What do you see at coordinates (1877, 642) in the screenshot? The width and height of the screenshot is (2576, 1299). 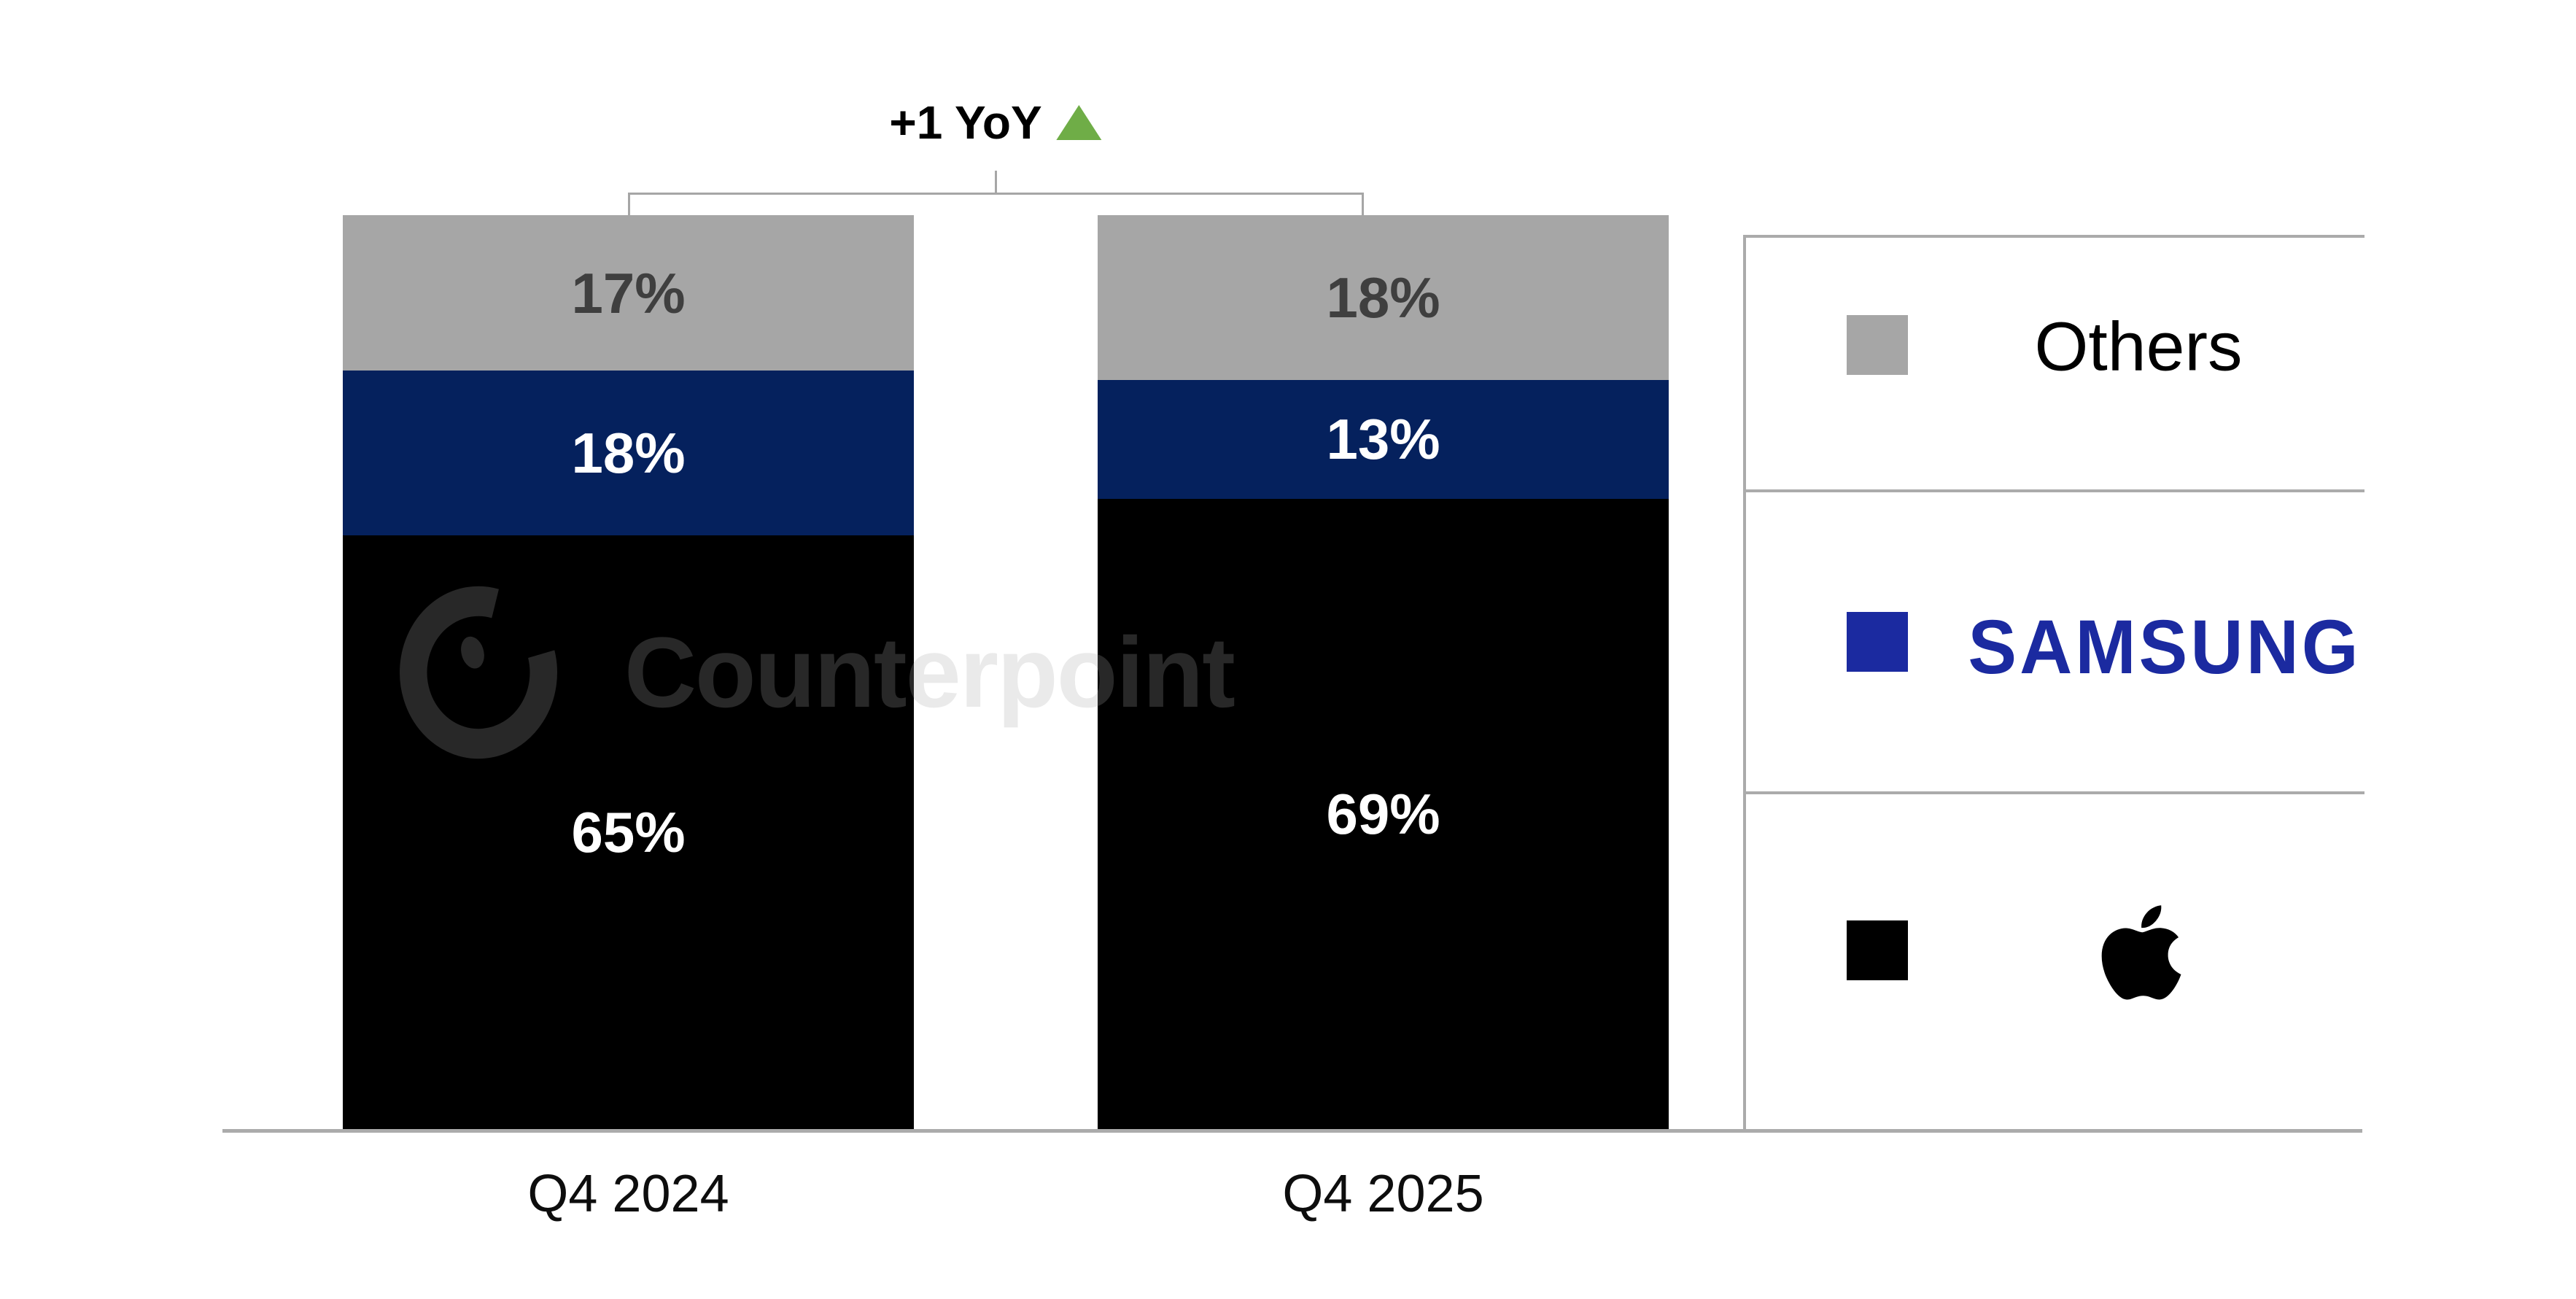 I see `legend-swatch-samsung` at bounding box center [1877, 642].